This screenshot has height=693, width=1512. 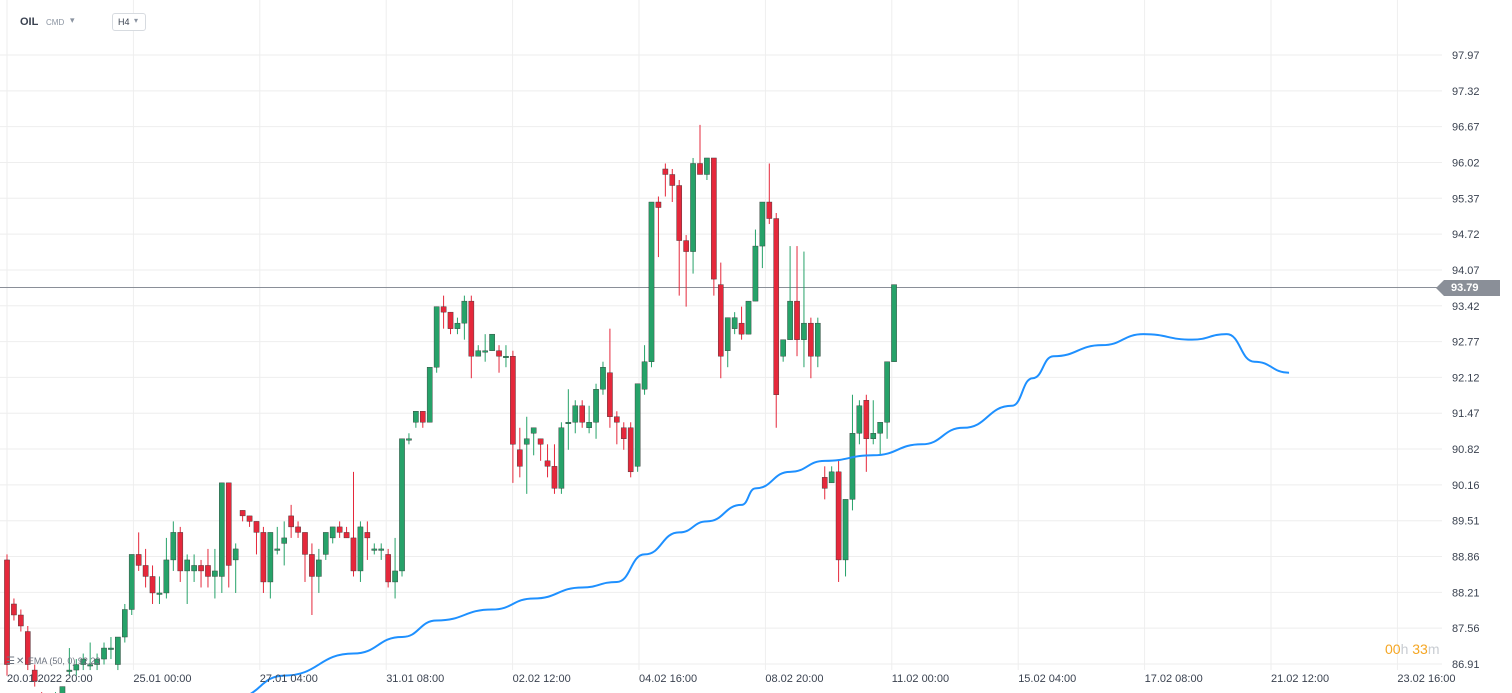 I want to click on symbol-label: OIL, so click(x=29, y=22).